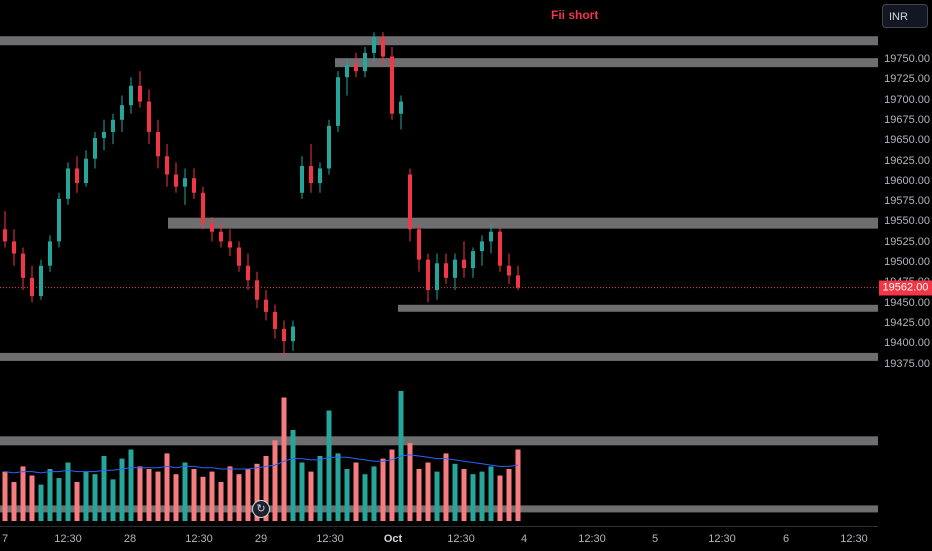  I want to click on currency-button: INR, so click(905, 16).